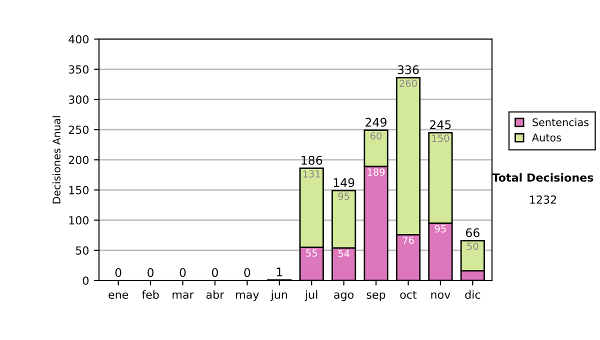 The width and height of the screenshot is (600, 340). I want to click on data-label: 189, so click(376, 172).